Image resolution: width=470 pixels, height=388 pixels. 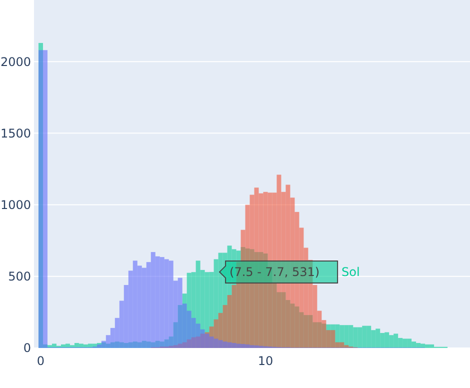 What do you see at coordinates (351, 272) in the screenshot?
I see `text: Sol` at bounding box center [351, 272].